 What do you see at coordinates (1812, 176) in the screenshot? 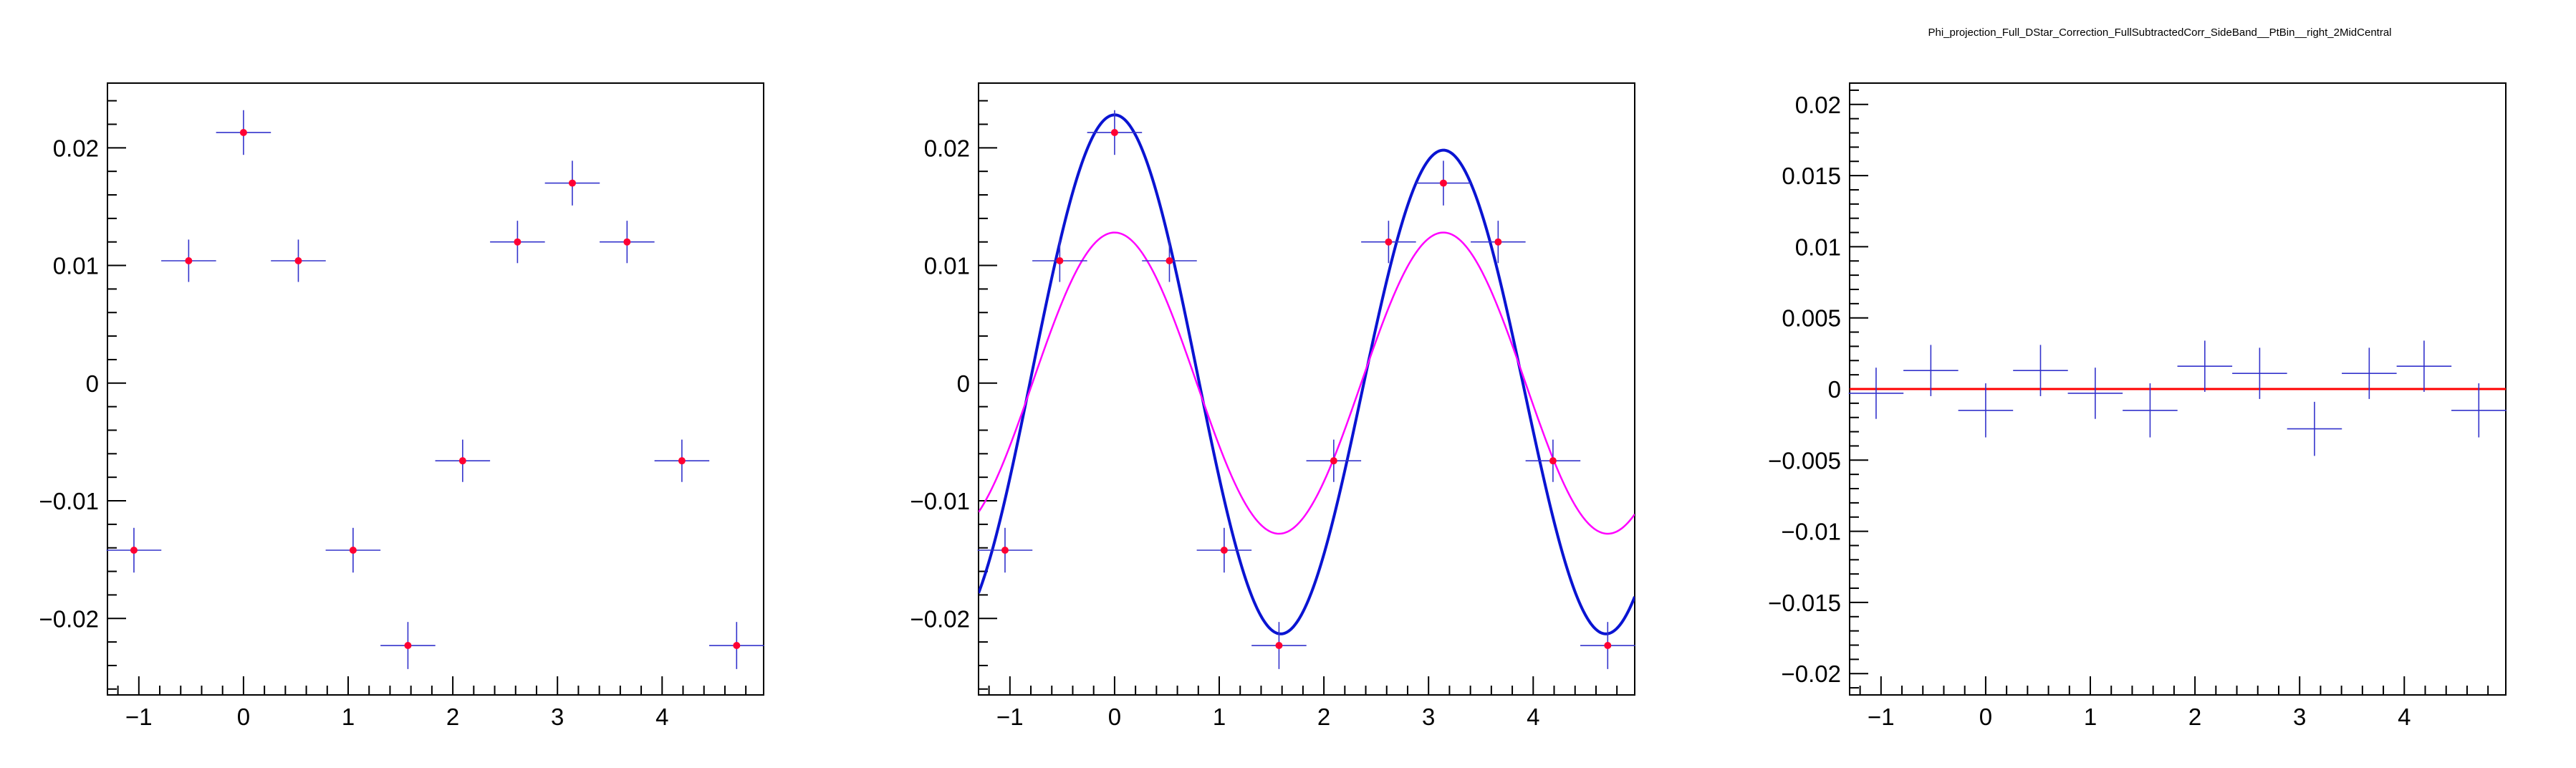
I see `y-tick-label: 0.015` at bounding box center [1812, 176].